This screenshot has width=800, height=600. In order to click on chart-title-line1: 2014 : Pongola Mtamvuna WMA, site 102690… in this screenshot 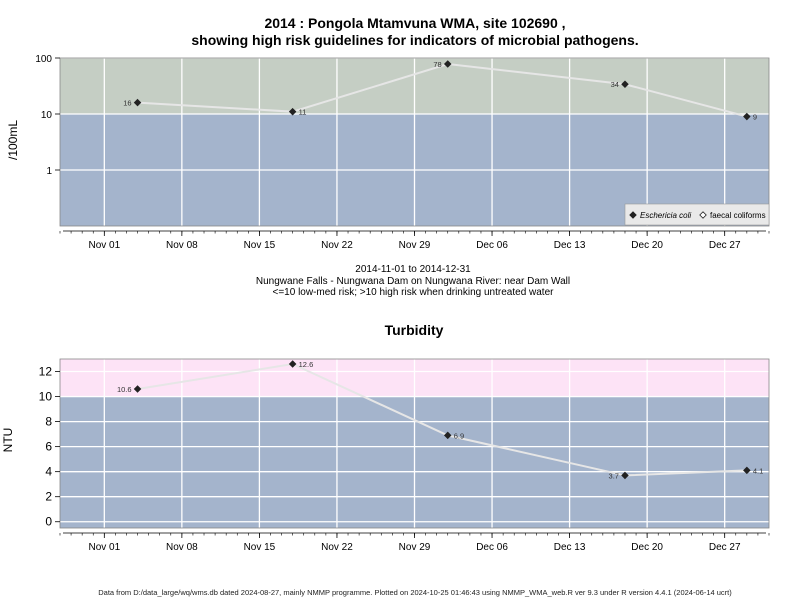, I will do `click(415, 23)`.